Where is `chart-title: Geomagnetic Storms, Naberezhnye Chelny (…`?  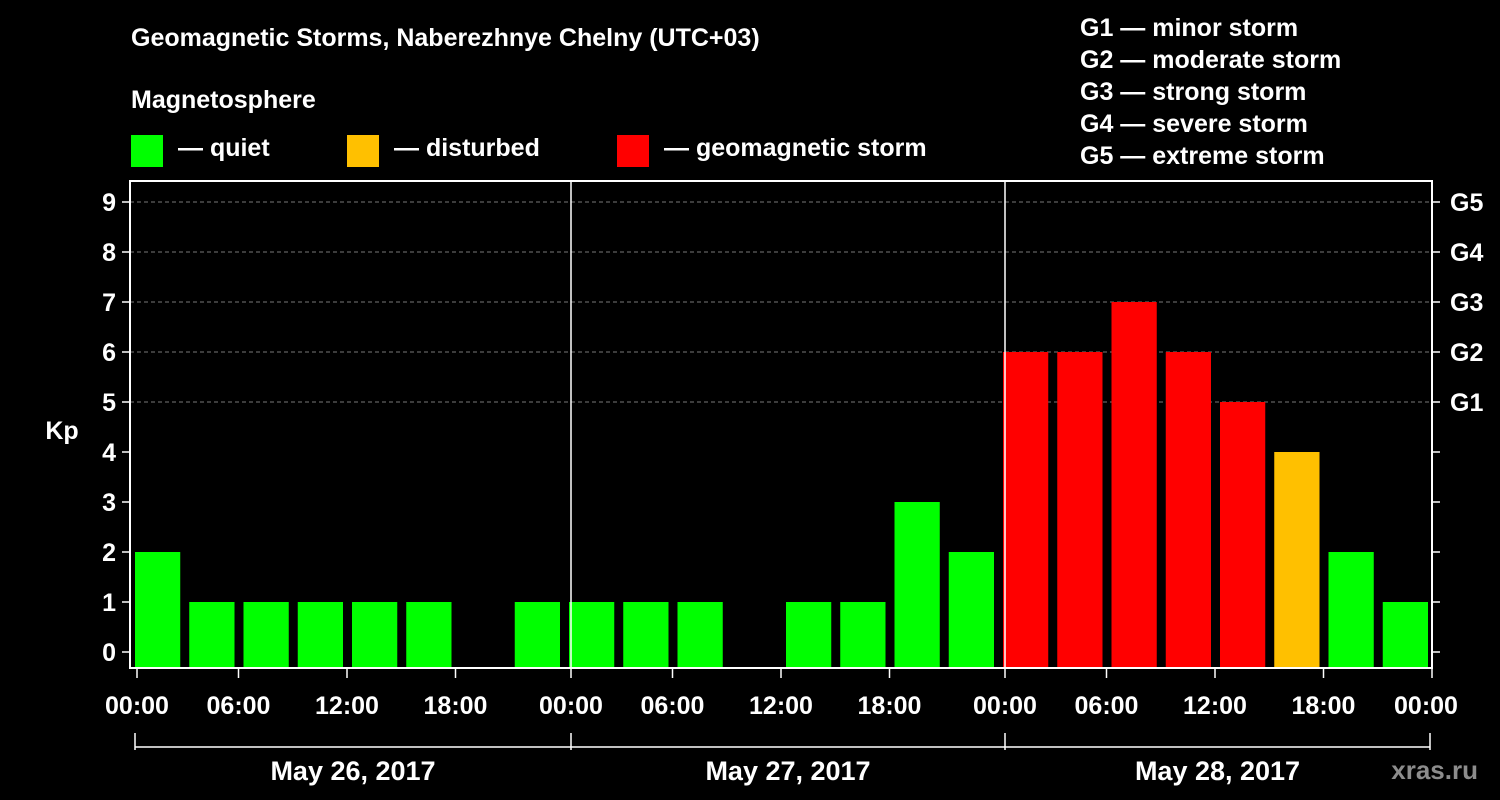
chart-title: Geomagnetic Storms, Naberezhnye Chelny (… is located at coordinates (445, 38).